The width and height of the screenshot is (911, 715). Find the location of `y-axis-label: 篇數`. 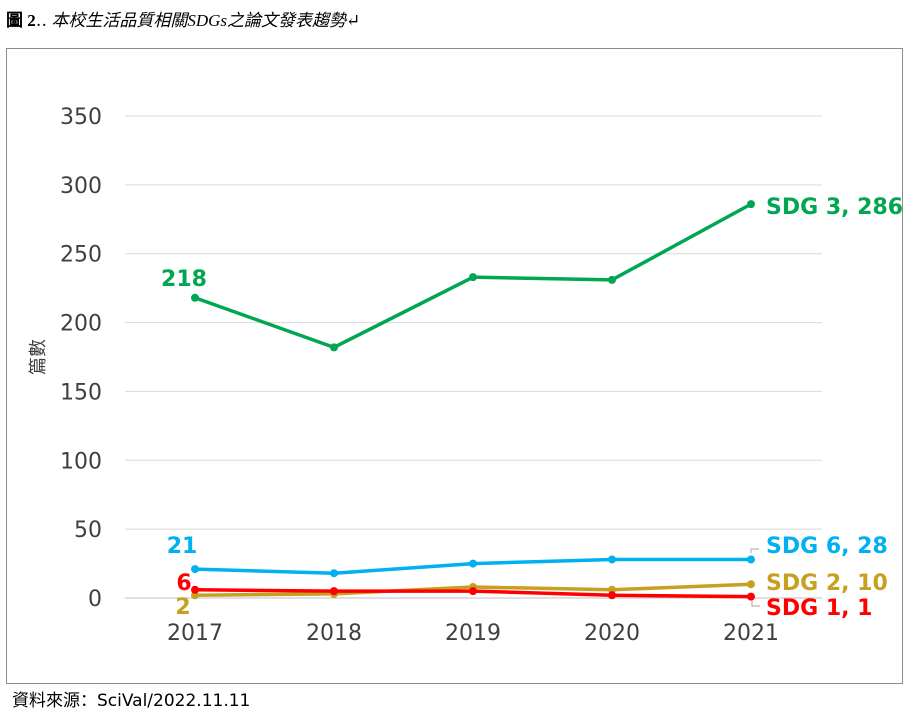

y-axis-label: 篇數 is located at coordinates (38, 357).